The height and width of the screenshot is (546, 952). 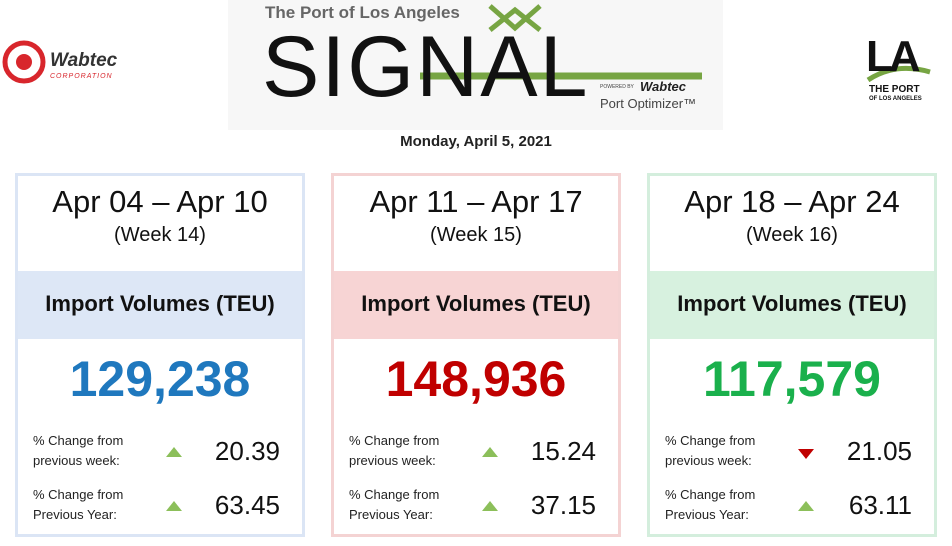 I want to click on wabtec-small: Wabtec, so click(x=663, y=86).